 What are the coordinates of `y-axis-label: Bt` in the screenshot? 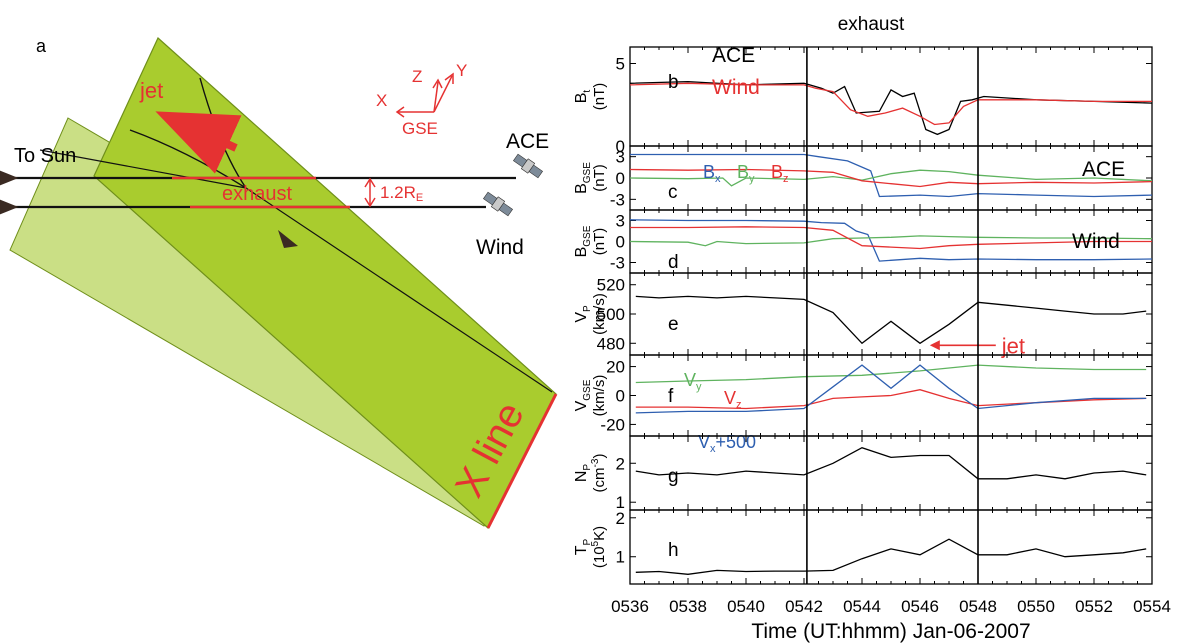 It's located at (583, 97).